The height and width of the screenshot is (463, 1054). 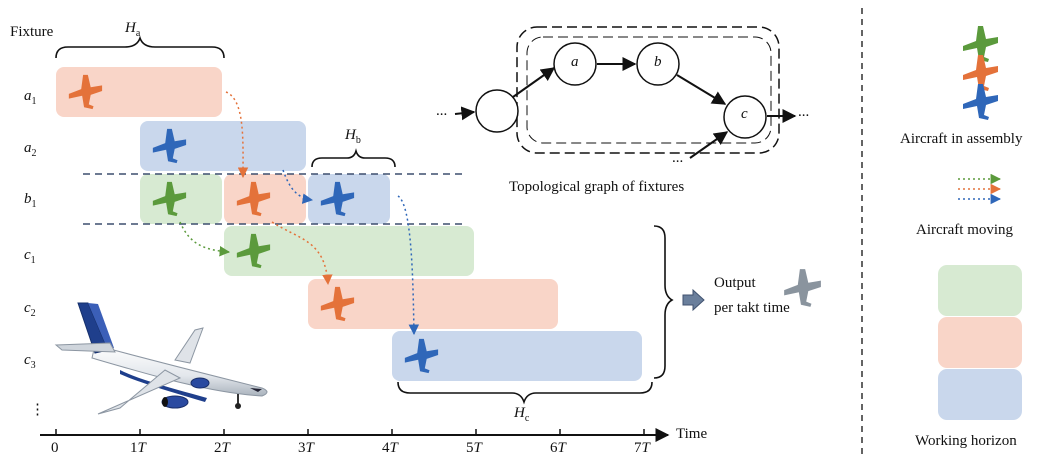 I want to click on legend-label-working-horizon: Working horizon, so click(x=966, y=441).